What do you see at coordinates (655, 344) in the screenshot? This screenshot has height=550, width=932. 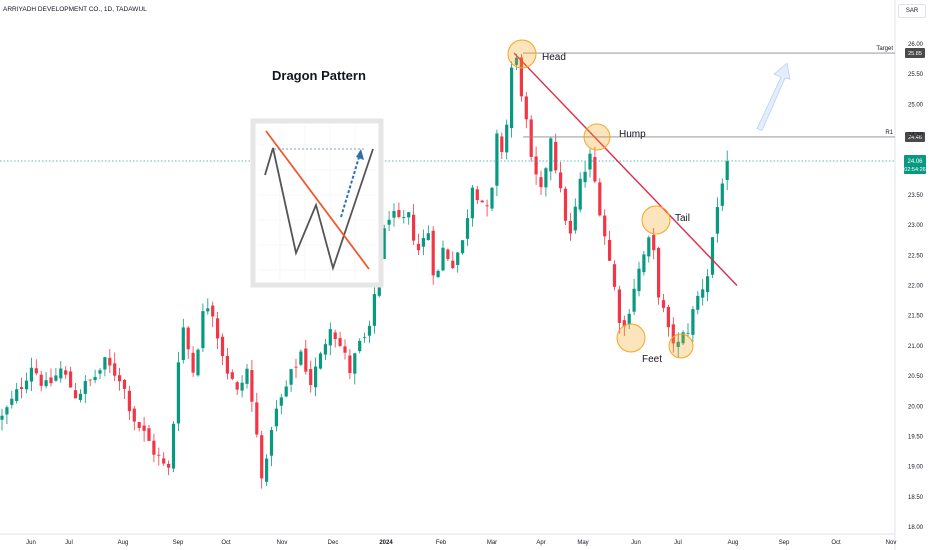 I see `feet-markers: Feet` at bounding box center [655, 344].